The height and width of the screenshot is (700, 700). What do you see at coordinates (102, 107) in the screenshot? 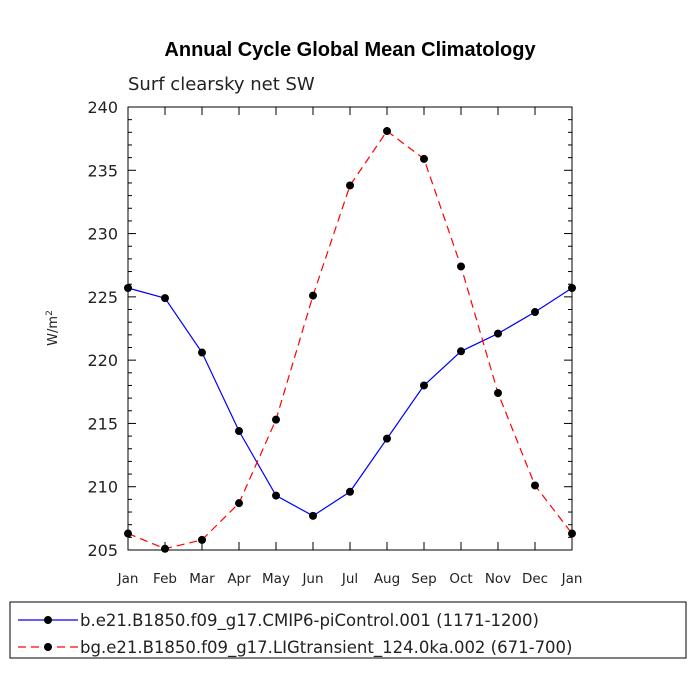
I see `y-tick-label: 240` at bounding box center [102, 107].